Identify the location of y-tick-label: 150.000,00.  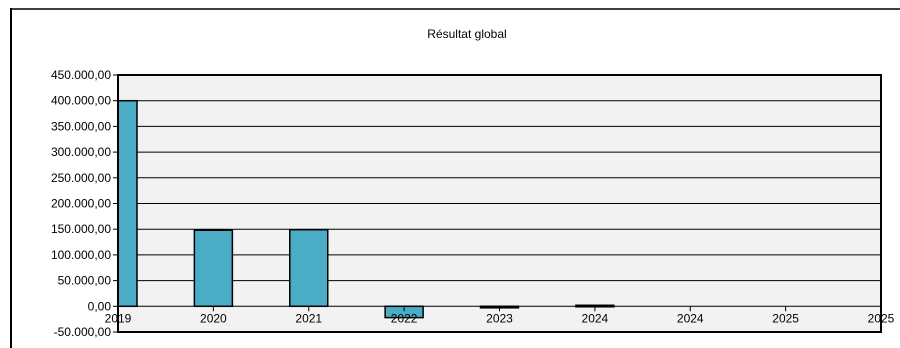
(81, 229).